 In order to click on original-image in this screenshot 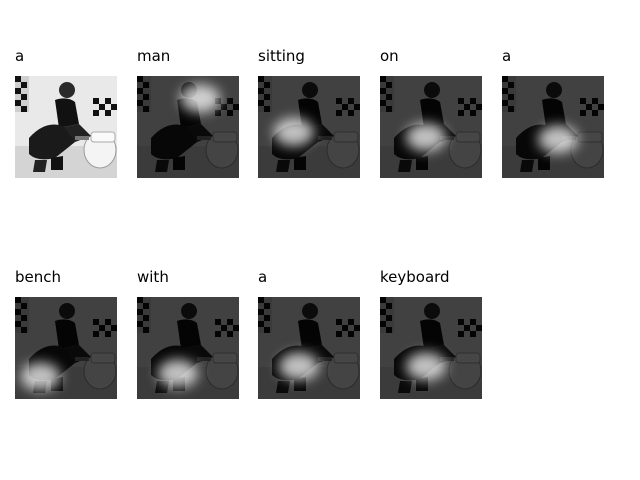, I will do `click(66, 127)`.